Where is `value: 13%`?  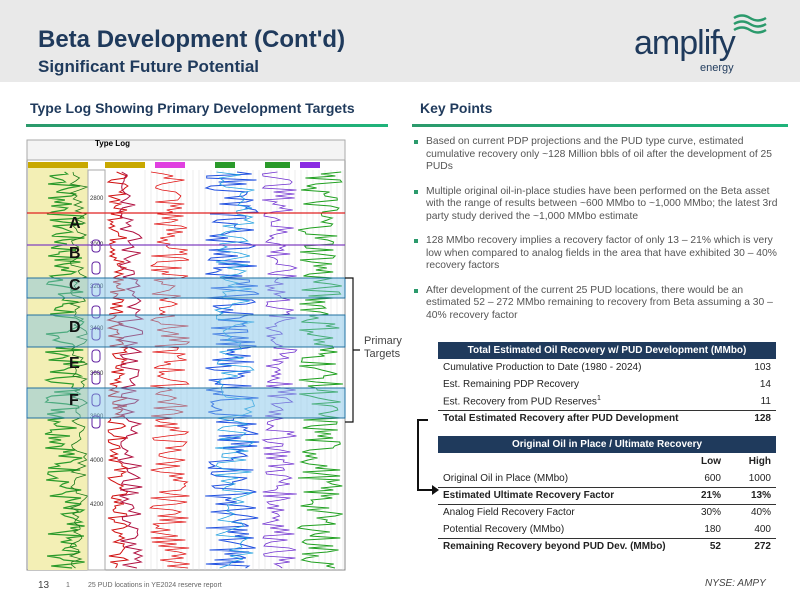
value: 13% is located at coordinates (760, 495).